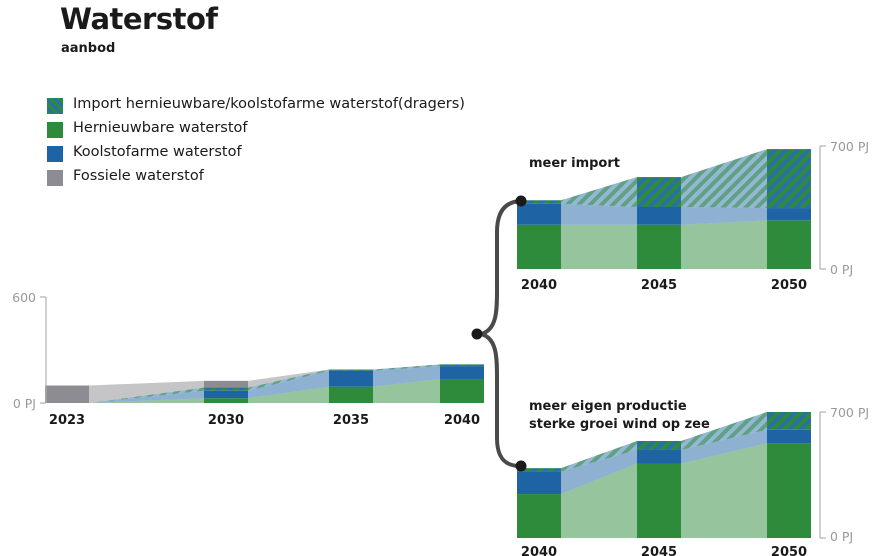  I want to click on chart-subtitle: aanbod, so click(88, 48).